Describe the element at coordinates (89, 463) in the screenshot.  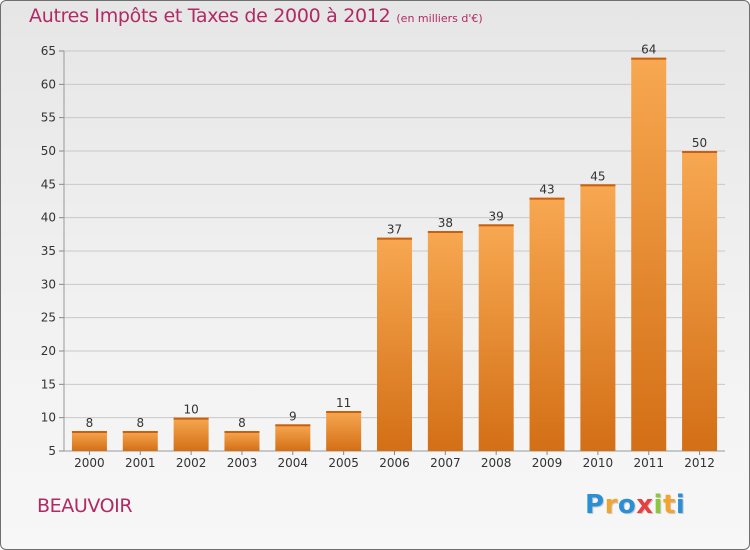
I see `x-tick-label-2000: 2000` at that location.